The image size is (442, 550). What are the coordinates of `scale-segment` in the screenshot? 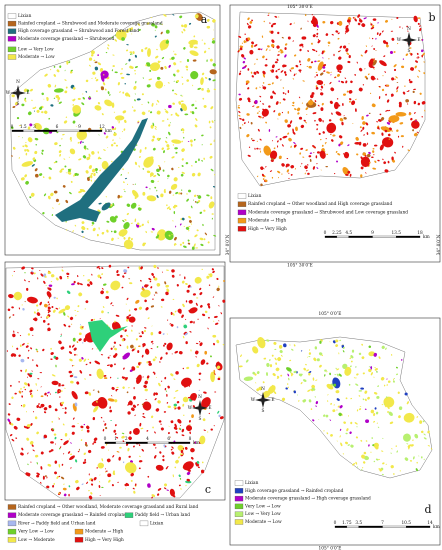 It's located at (352, 526).